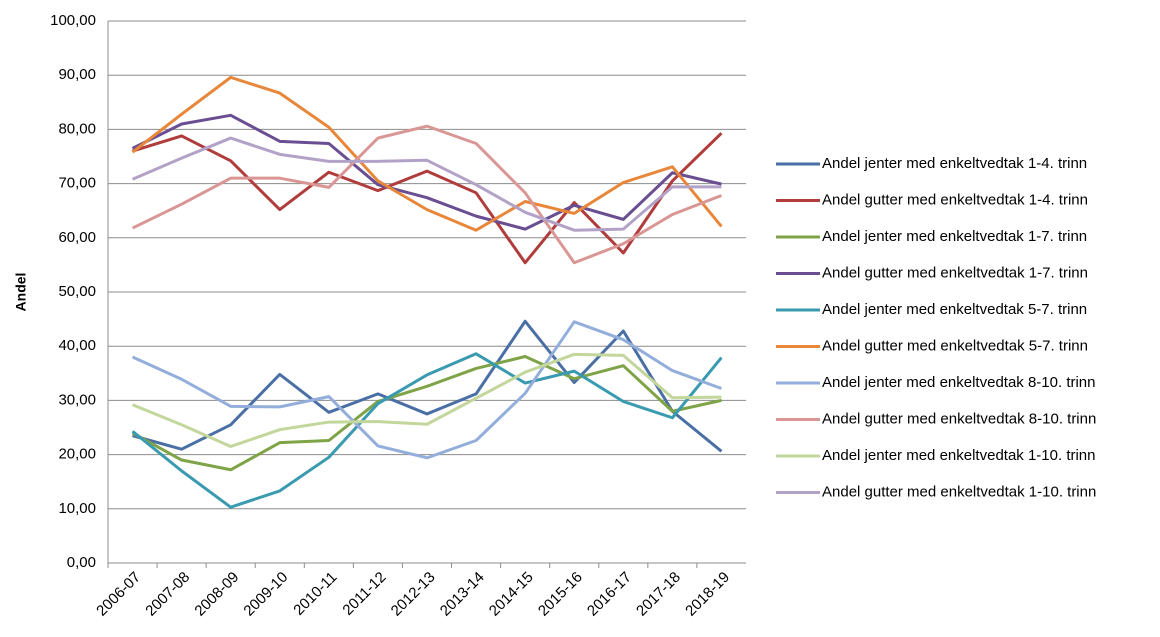 Image resolution: width=1160 pixels, height=637 pixels. What do you see at coordinates (77, 454) in the screenshot?
I see `y-tick-label: 20,00` at bounding box center [77, 454].